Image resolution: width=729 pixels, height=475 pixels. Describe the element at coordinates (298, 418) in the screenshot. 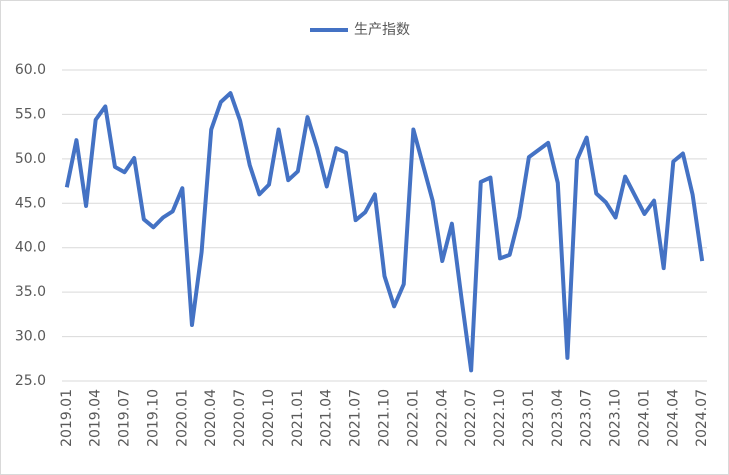

I see `x-tick-label: 2021.01` at that location.